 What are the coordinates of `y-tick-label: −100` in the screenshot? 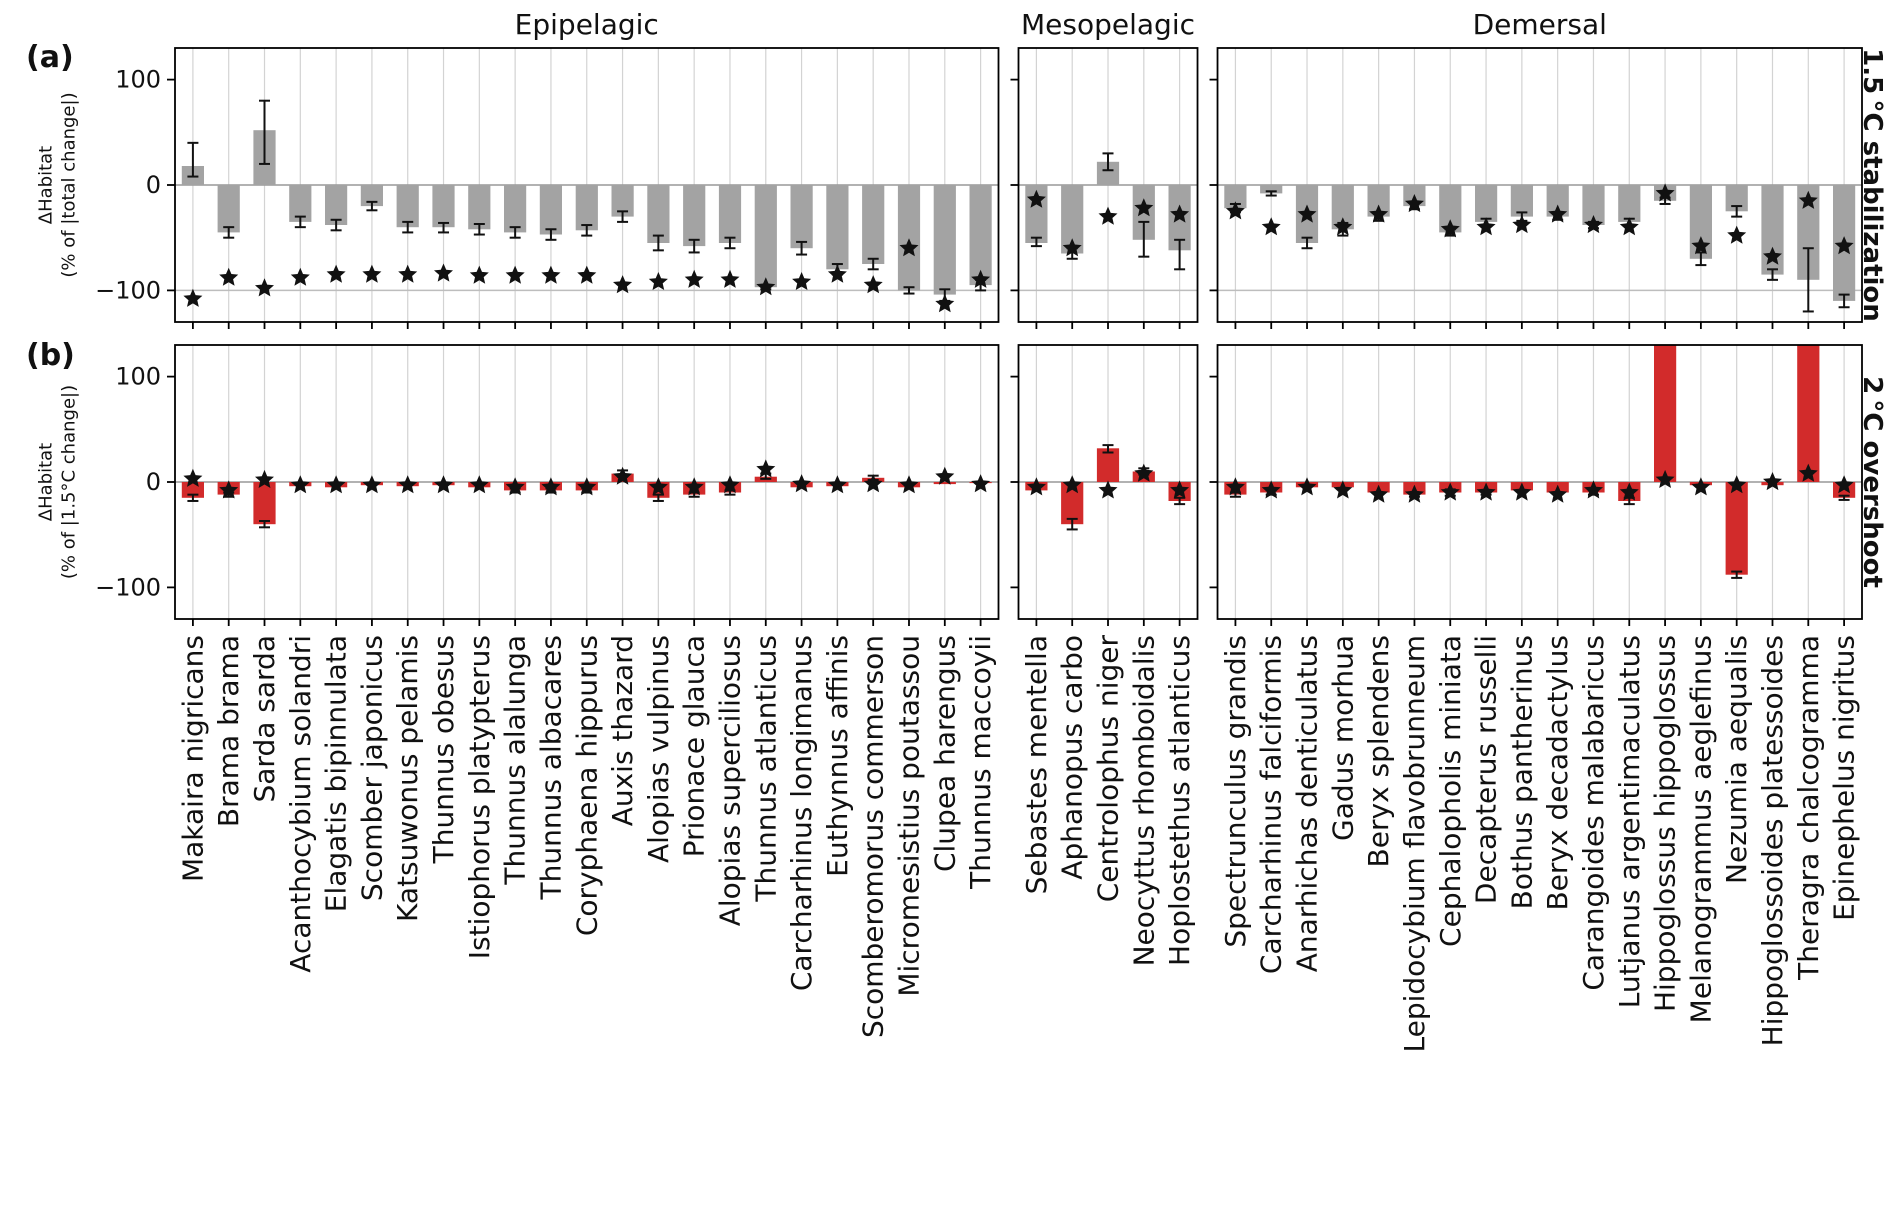 It's located at (128, 587).